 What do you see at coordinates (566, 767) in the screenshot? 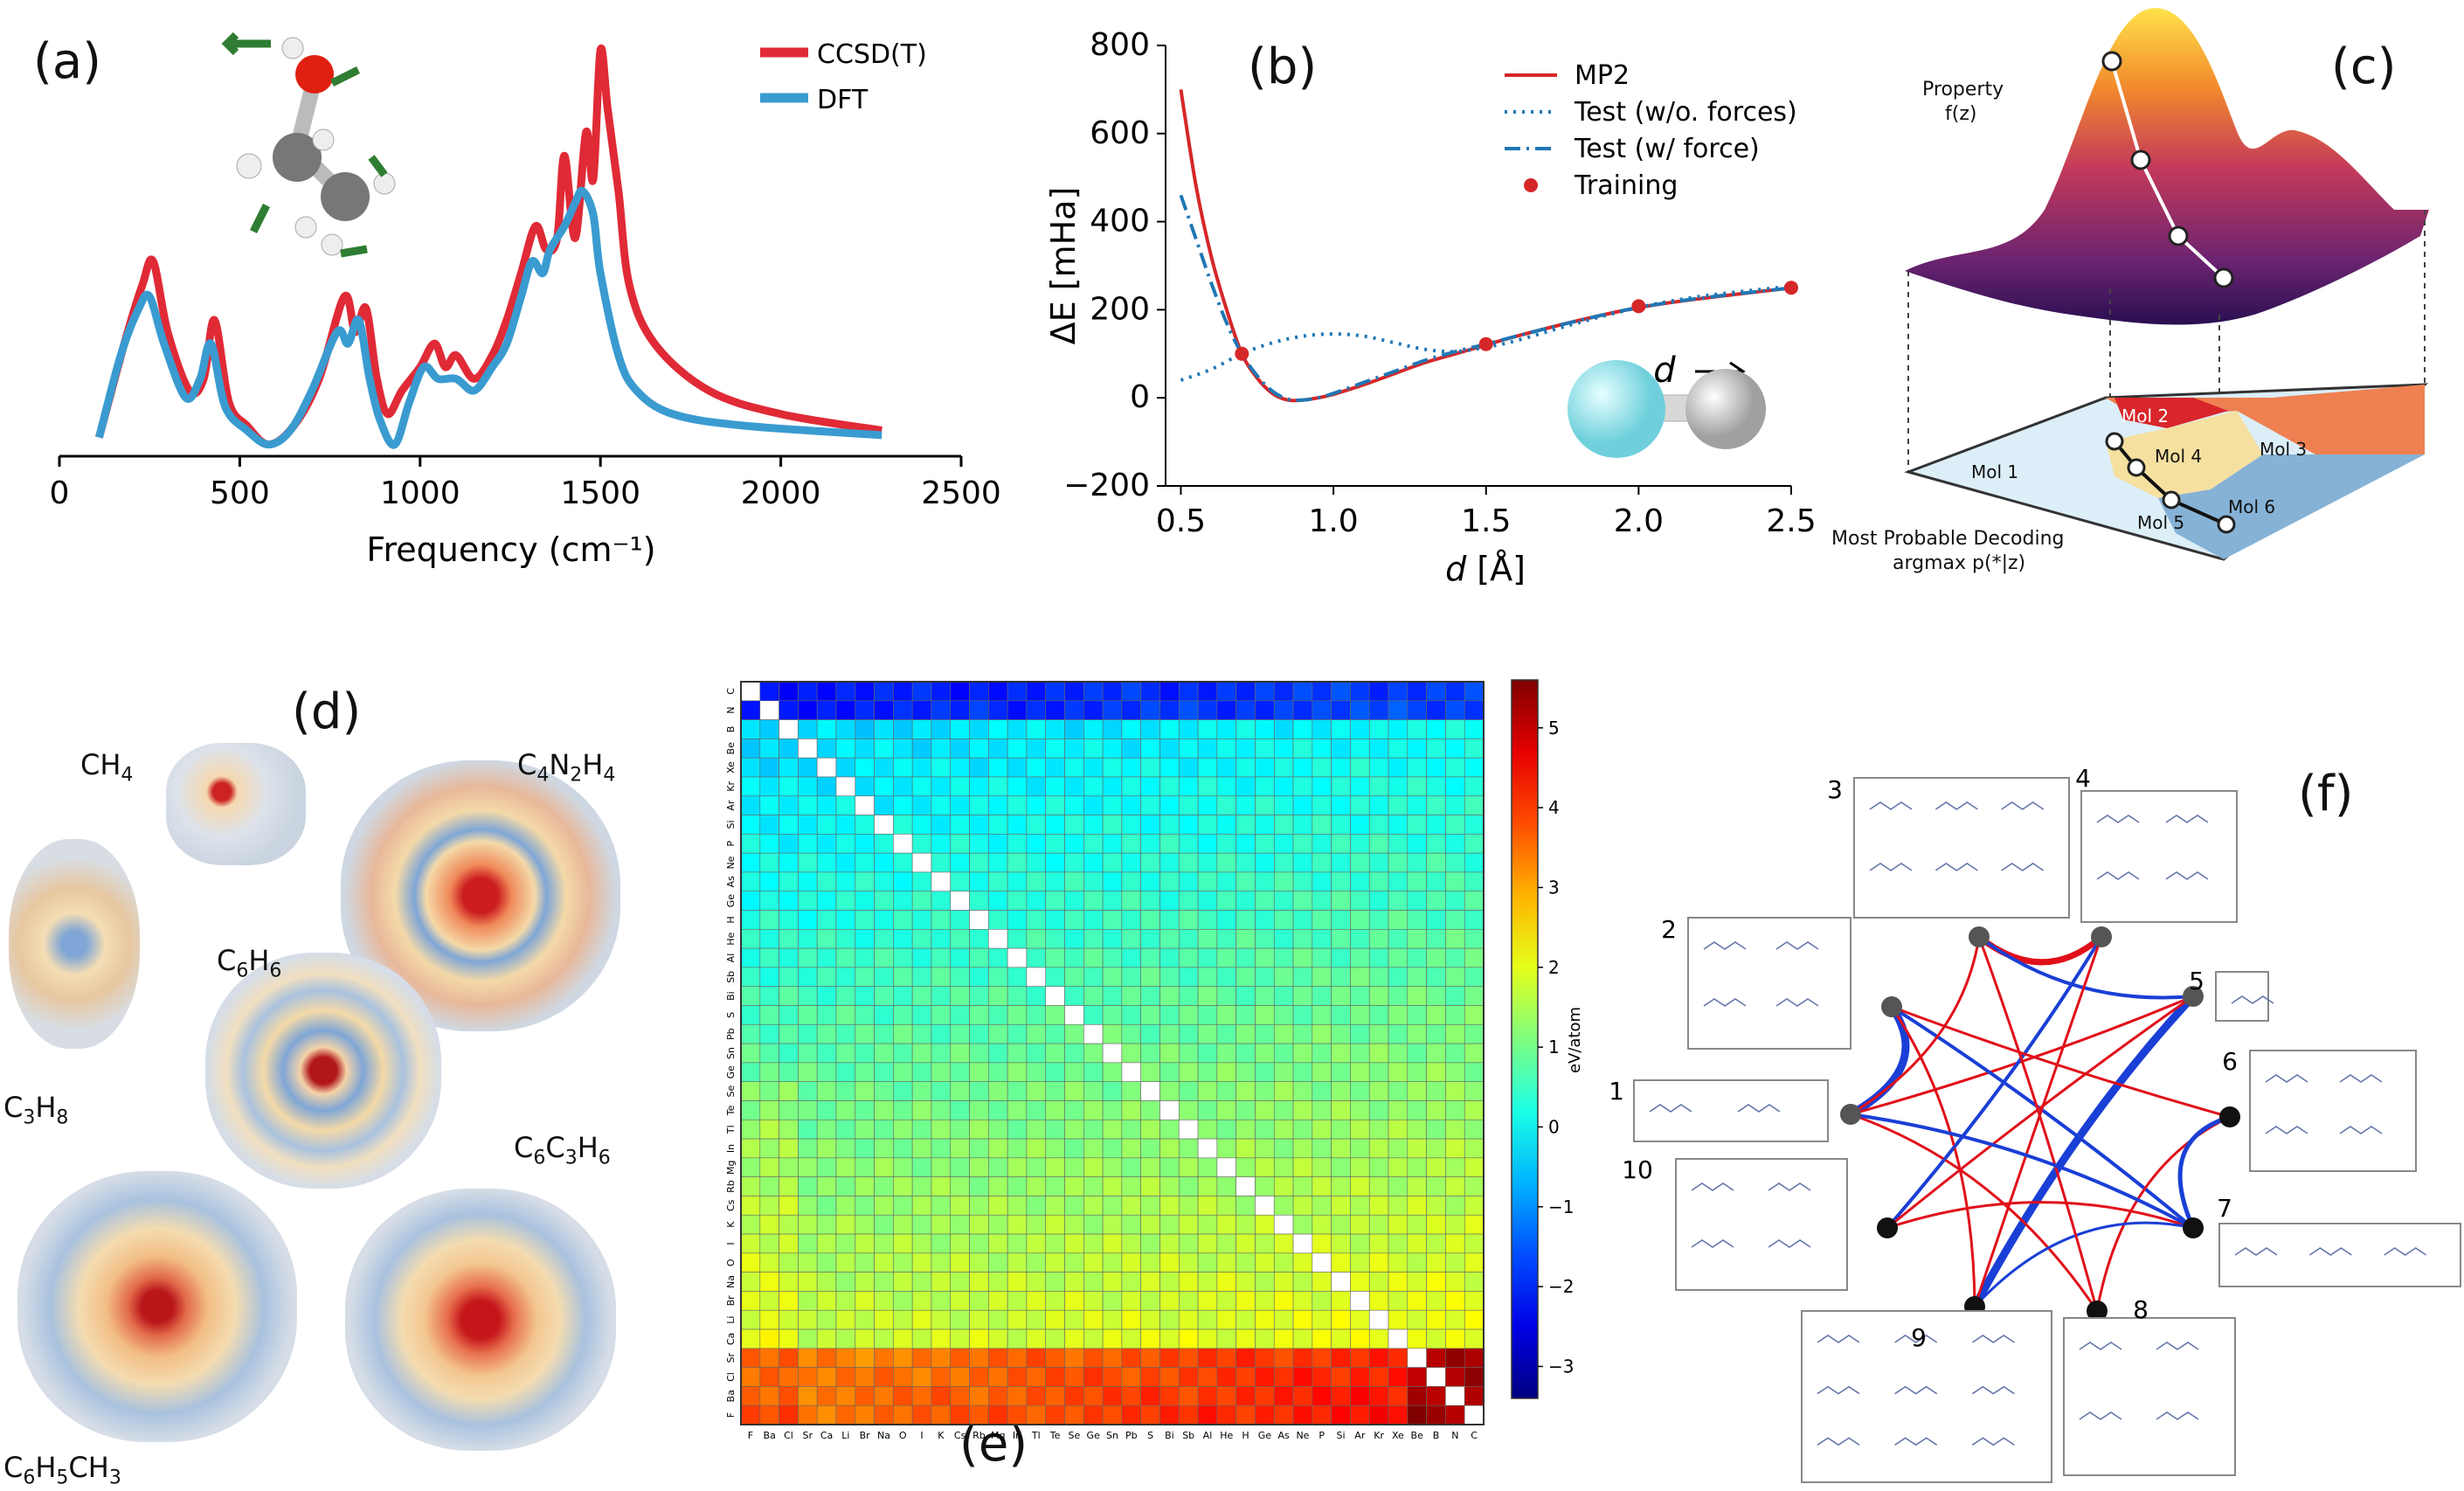
I see `formula-c4n2h4: C4N2H4` at bounding box center [566, 767].